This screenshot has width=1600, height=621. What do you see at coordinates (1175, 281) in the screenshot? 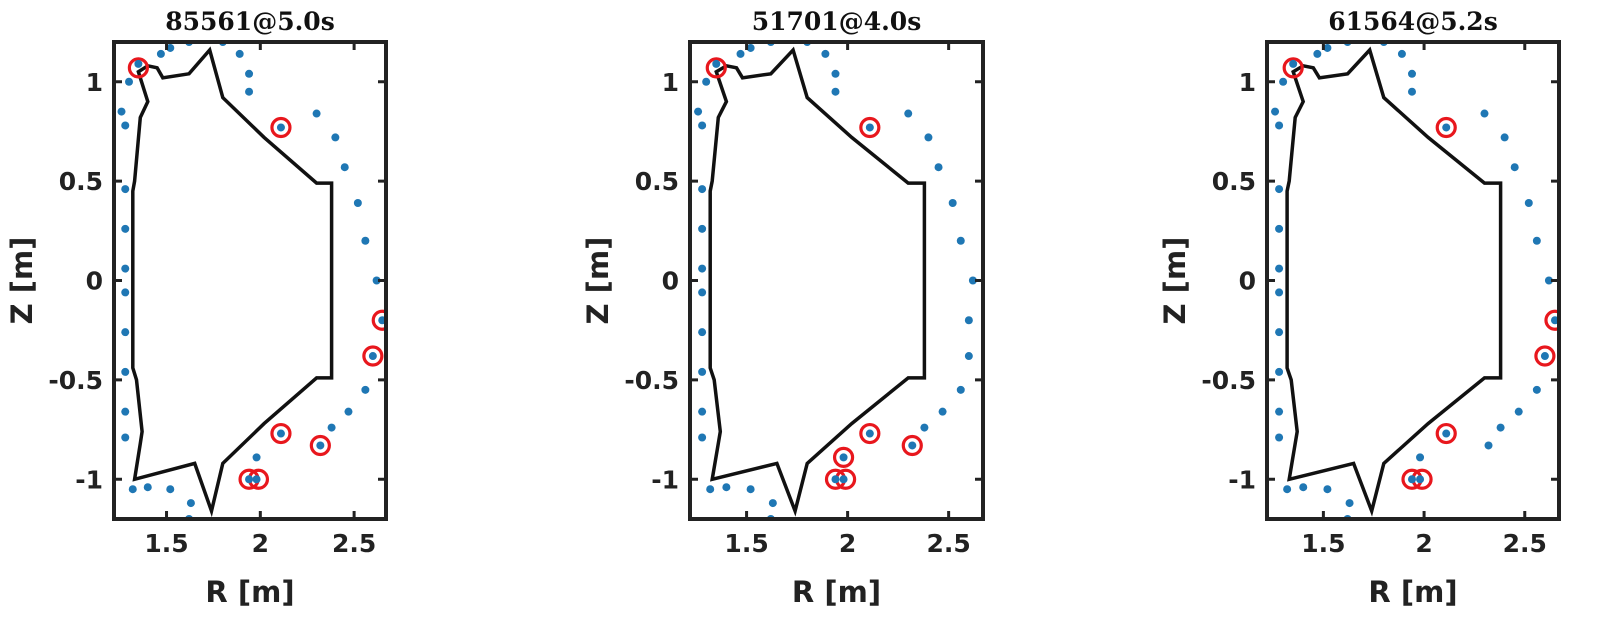
I see `y-axis-label: Z [m]` at bounding box center [1175, 281].